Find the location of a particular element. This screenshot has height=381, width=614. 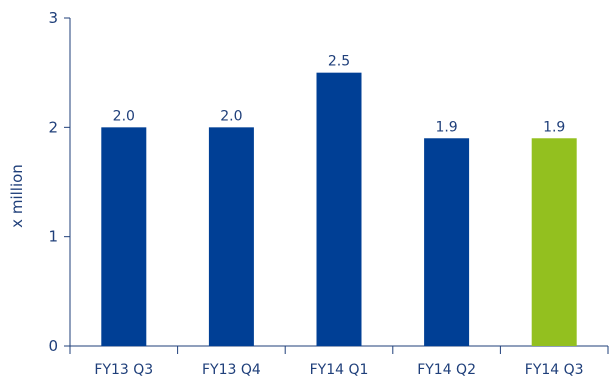

category-labels: FY13 Q3 FY13 Q4 FY14 Q1 FY14 Q2 FY14 Q3 is located at coordinates (338, 370).